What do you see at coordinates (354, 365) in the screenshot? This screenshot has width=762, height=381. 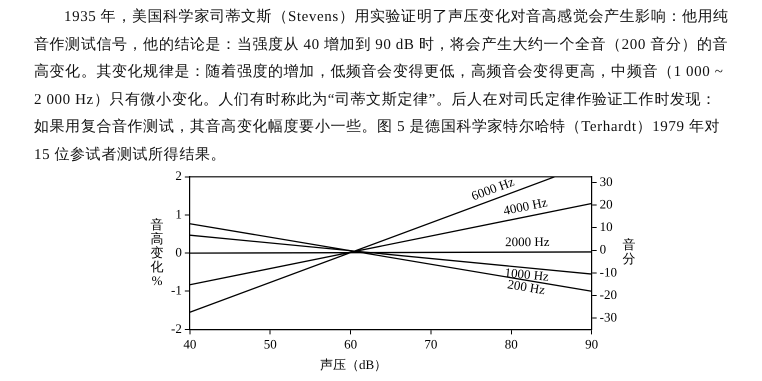 I see `x-axis-title: 声压（dB）` at bounding box center [354, 365].